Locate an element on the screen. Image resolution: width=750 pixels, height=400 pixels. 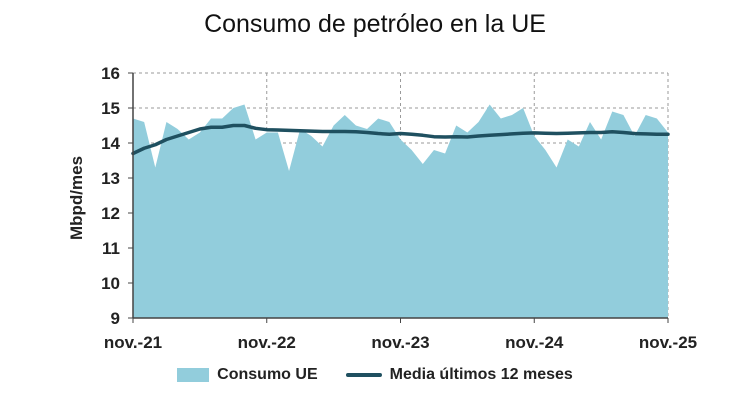
x-tick-label: nov.-24 is located at coordinates (534, 342).